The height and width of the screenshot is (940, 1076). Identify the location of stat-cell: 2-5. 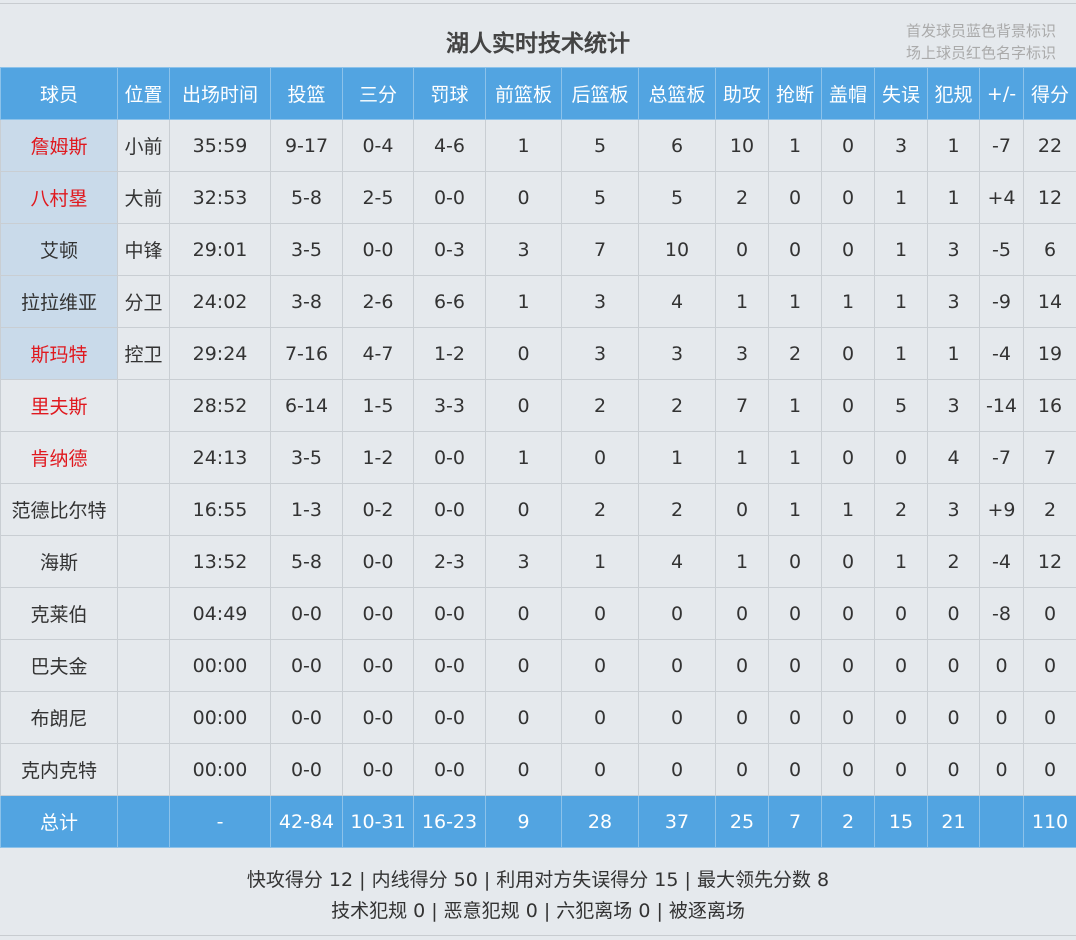
(378, 197).